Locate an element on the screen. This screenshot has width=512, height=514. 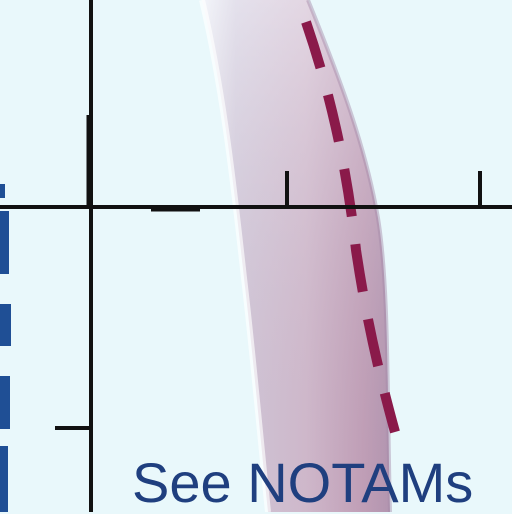
left-boundary-blue-dashed is located at coordinates (5, 361).